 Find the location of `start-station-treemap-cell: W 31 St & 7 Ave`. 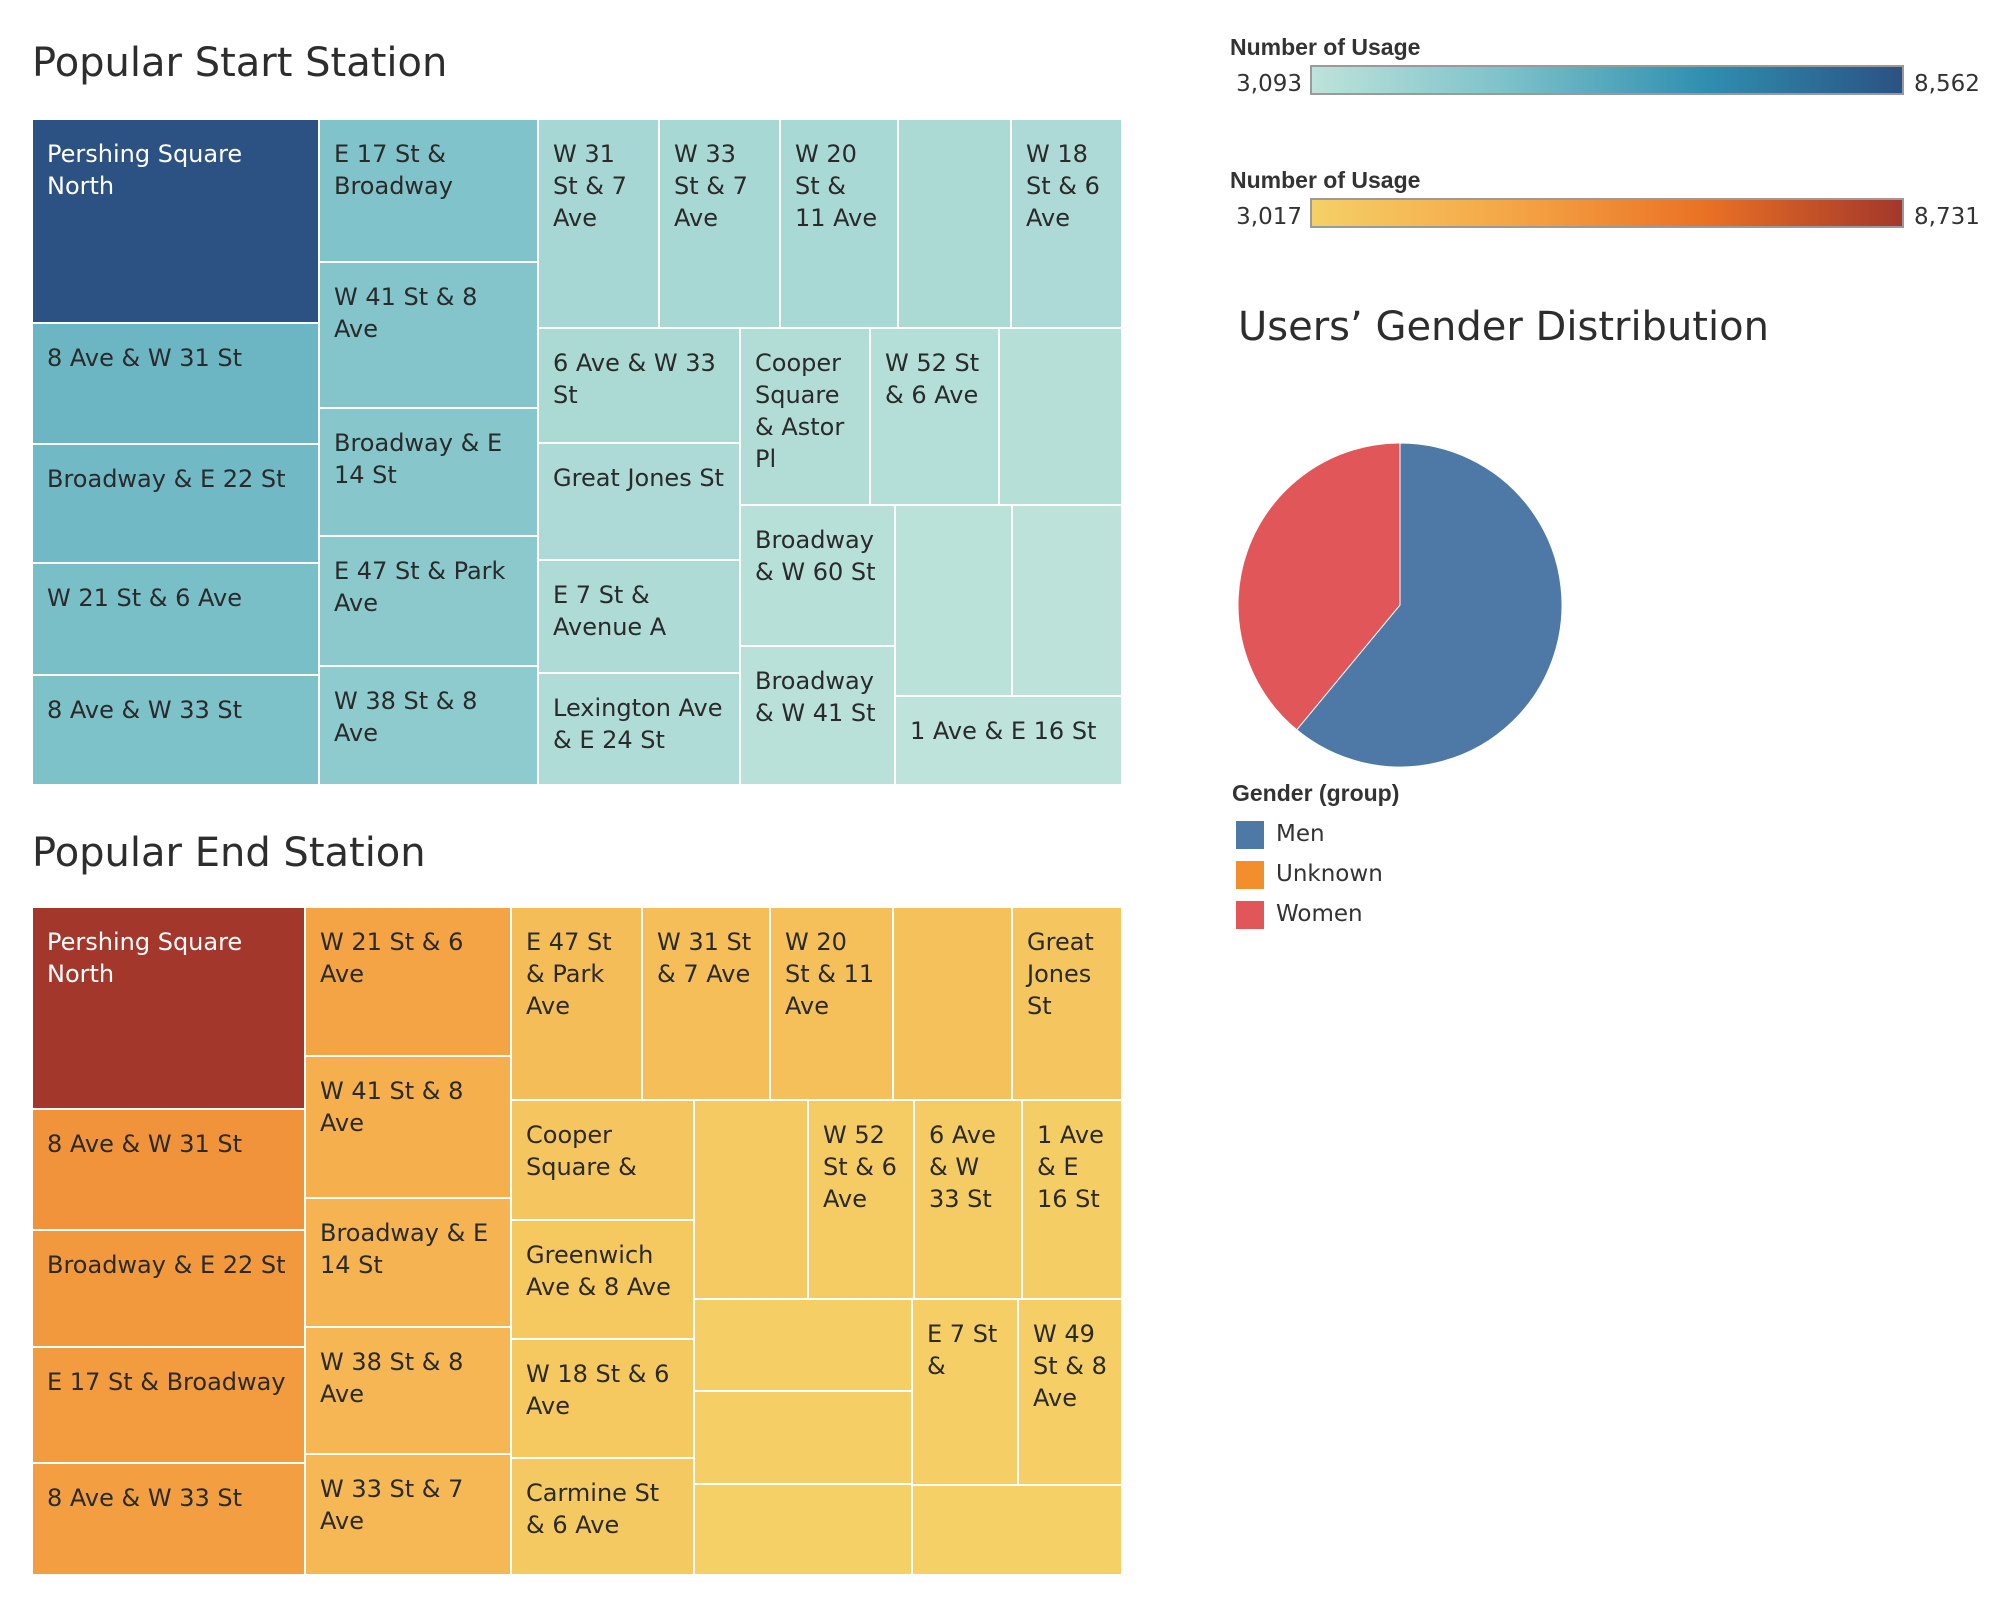

start-station-treemap-cell: W 31 St & 7 Ave is located at coordinates (598, 223).